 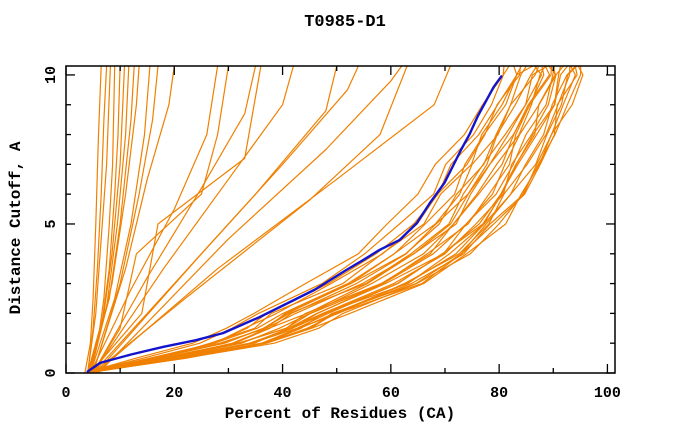 What do you see at coordinates (345, 22) in the screenshot?
I see `chart-title: T0985-D1` at bounding box center [345, 22].